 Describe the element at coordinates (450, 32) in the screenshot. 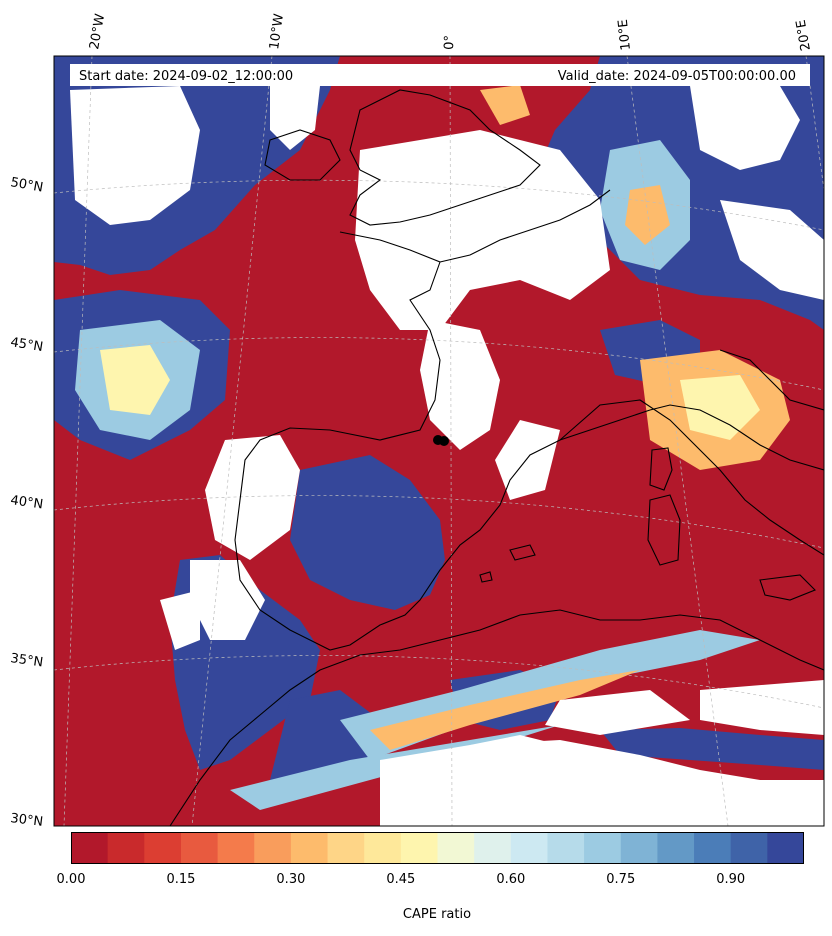

I see `longitude-labels: 20°W 10°W 0° 10°E 20°E` at that location.